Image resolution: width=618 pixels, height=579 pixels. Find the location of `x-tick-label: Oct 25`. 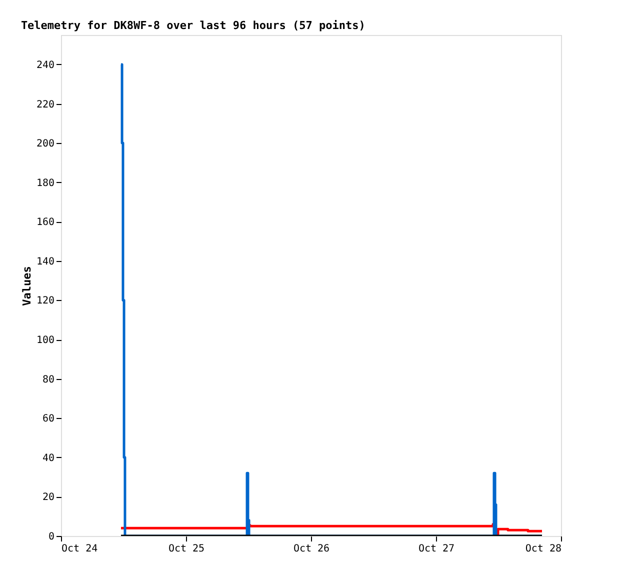

x-tick-label: Oct 25 is located at coordinates (186, 549).